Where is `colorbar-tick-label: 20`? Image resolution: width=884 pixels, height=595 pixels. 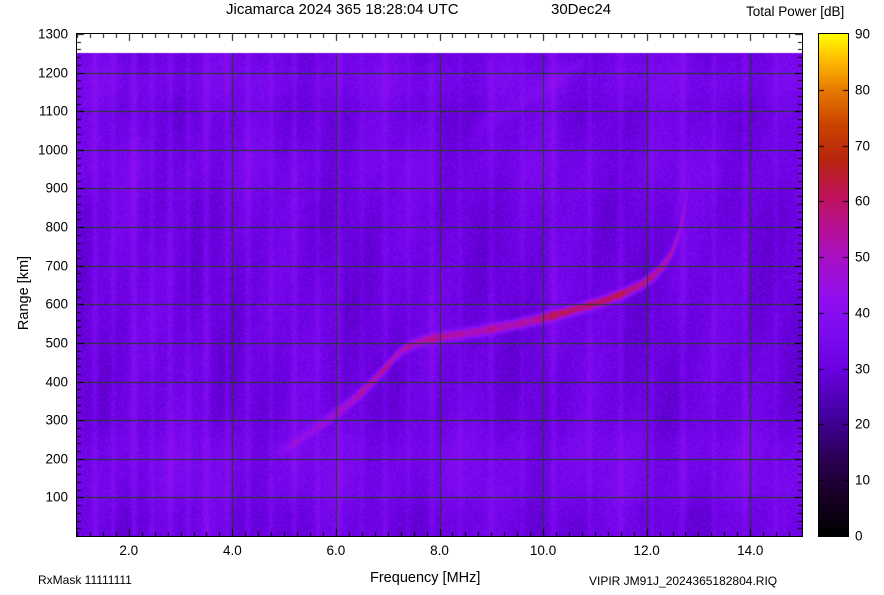
colorbar-tick-label: 20 is located at coordinates (863, 424).